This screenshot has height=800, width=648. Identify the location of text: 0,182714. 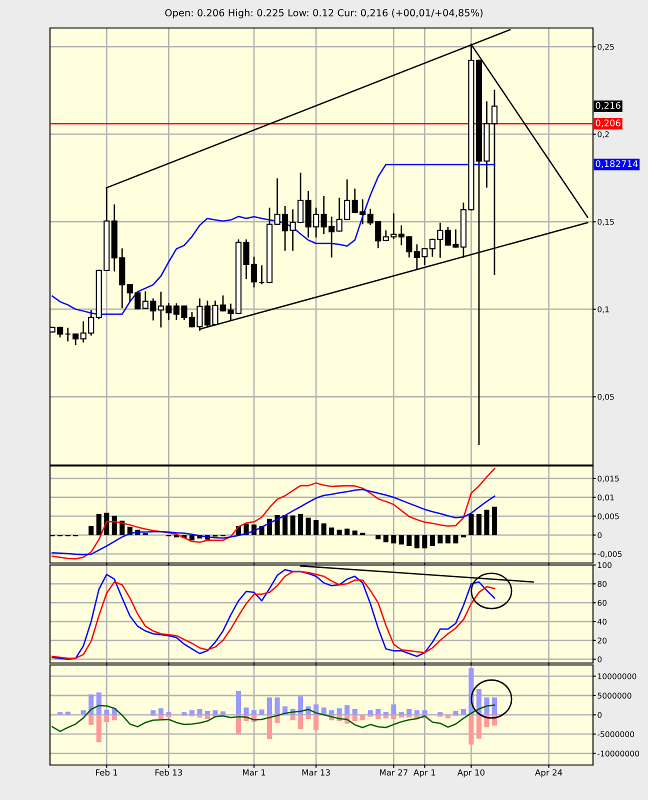
(617, 164).